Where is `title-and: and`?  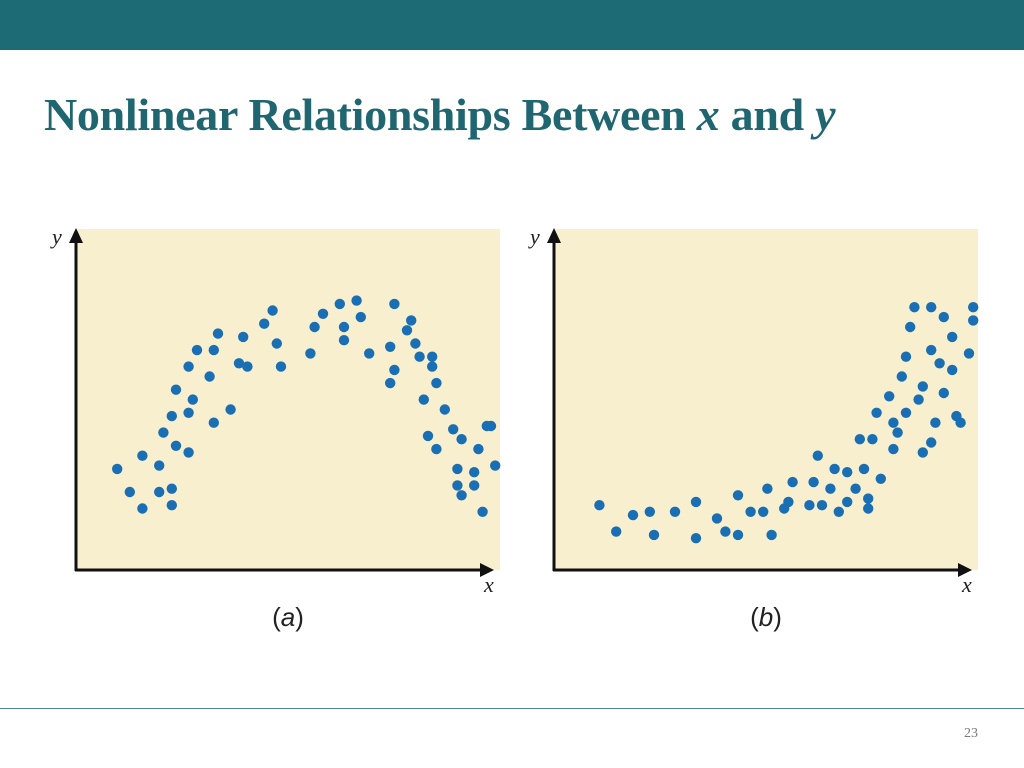 title-and: and is located at coordinates (767, 114).